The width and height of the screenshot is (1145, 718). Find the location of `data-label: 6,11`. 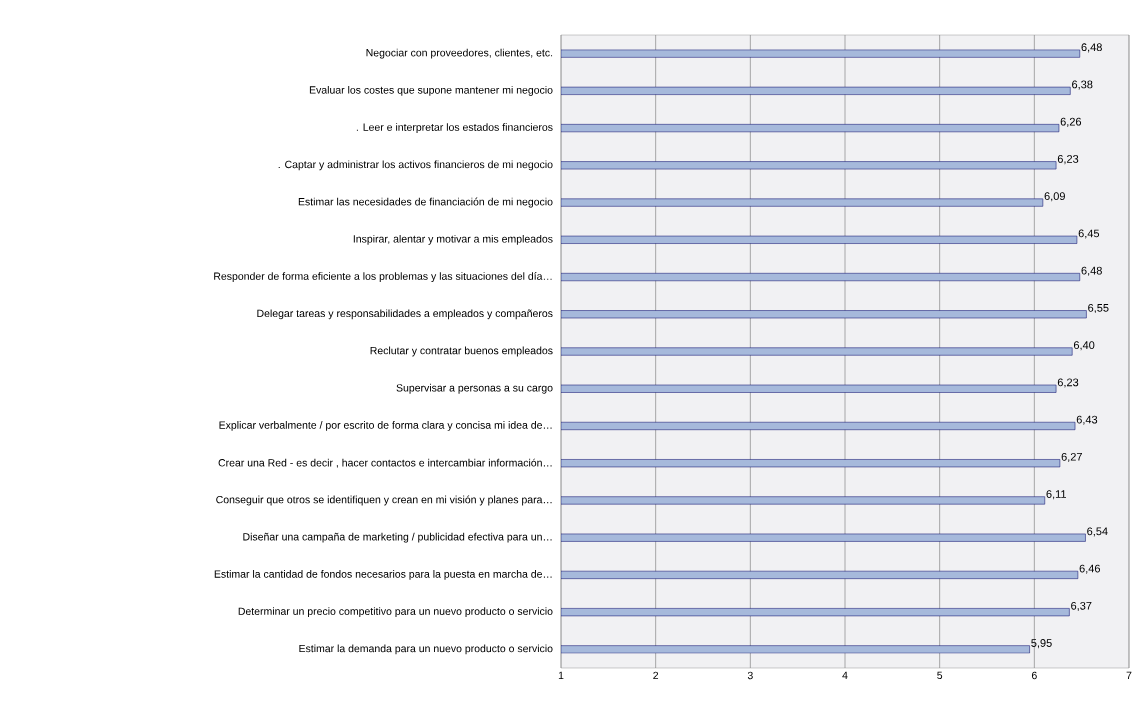

data-label: 6,11 is located at coordinates (1056, 495).